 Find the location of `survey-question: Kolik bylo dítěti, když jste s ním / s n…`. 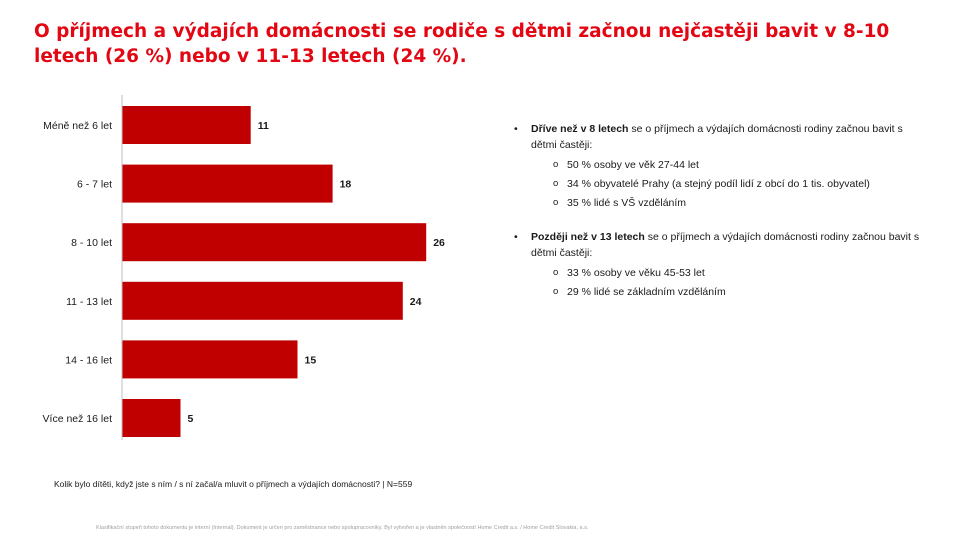

survey-question: Kolik bylo dítěti, když jste s ním / s n… is located at coordinates (233, 484).